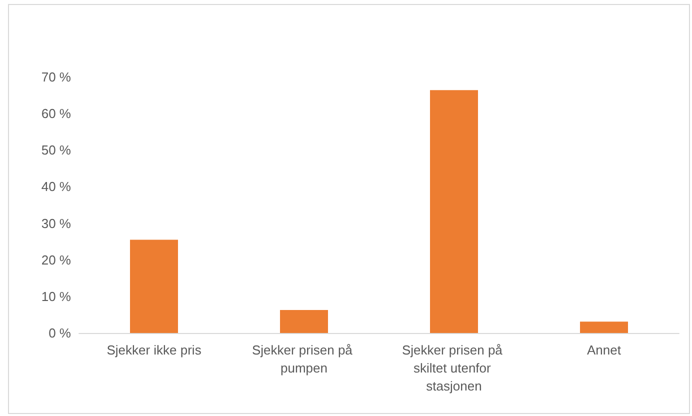 The image size is (692, 416). Describe the element at coordinates (56, 77) in the screenshot. I see `y-tick-label: 70 %` at that location.